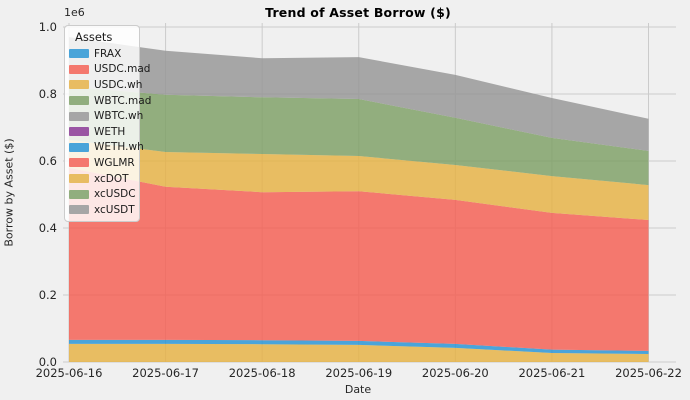 The height and width of the screenshot is (400, 690). Describe the element at coordinates (94, 37) in the screenshot. I see `legend-title: Assets` at that location.